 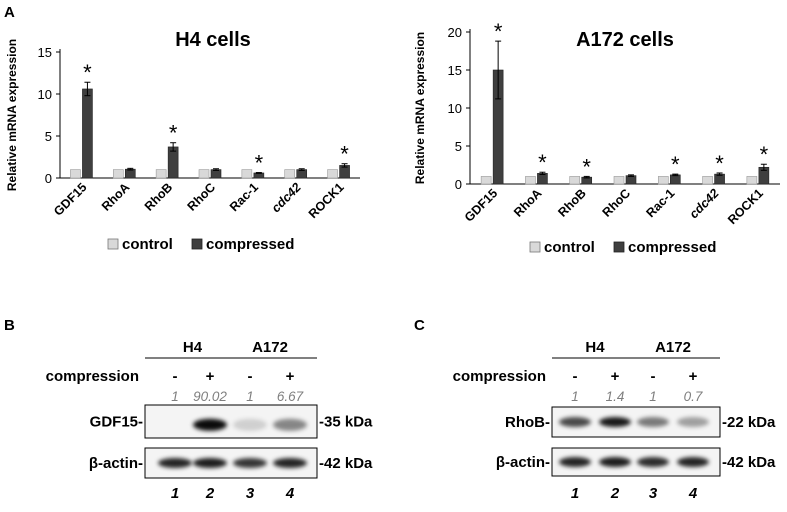 What do you see at coordinates (9, 12) in the screenshot?
I see `panel-label-a: A` at bounding box center [9, 12].